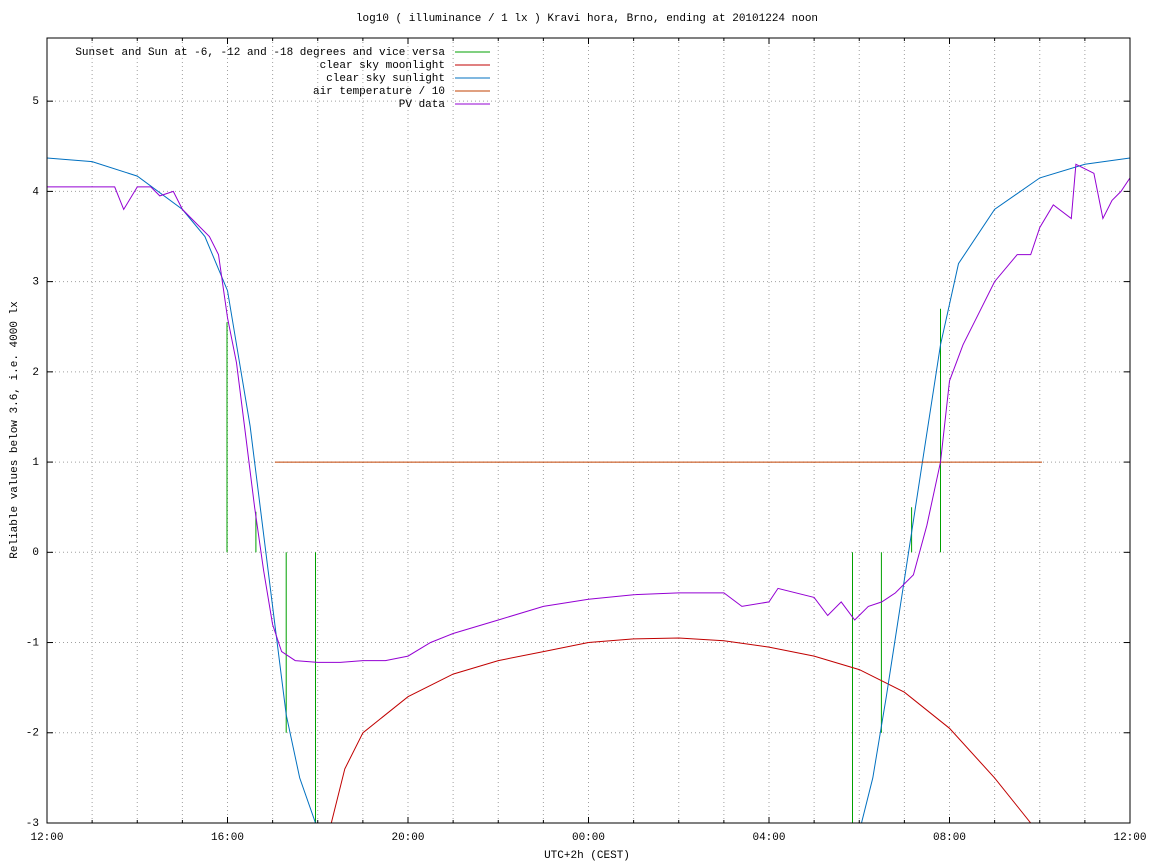  What do you see at coordinates (35, 463) in the screenshot?
I see `y-tick-label: 1` at bounding box center [35, 463].